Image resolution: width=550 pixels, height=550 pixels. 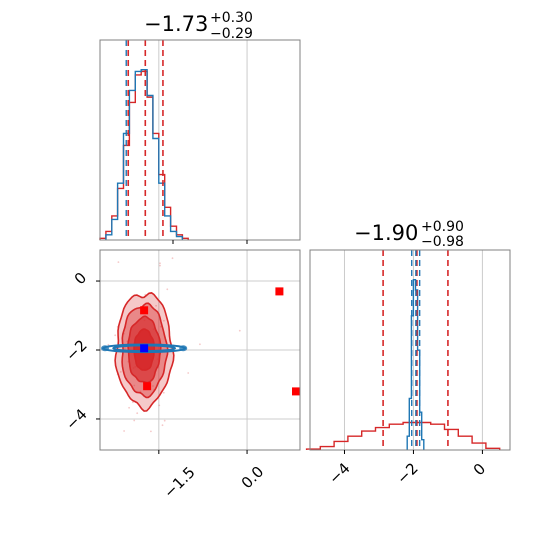 I want to click on joint-contour-b-edge-left, so click(x=105, y=348).